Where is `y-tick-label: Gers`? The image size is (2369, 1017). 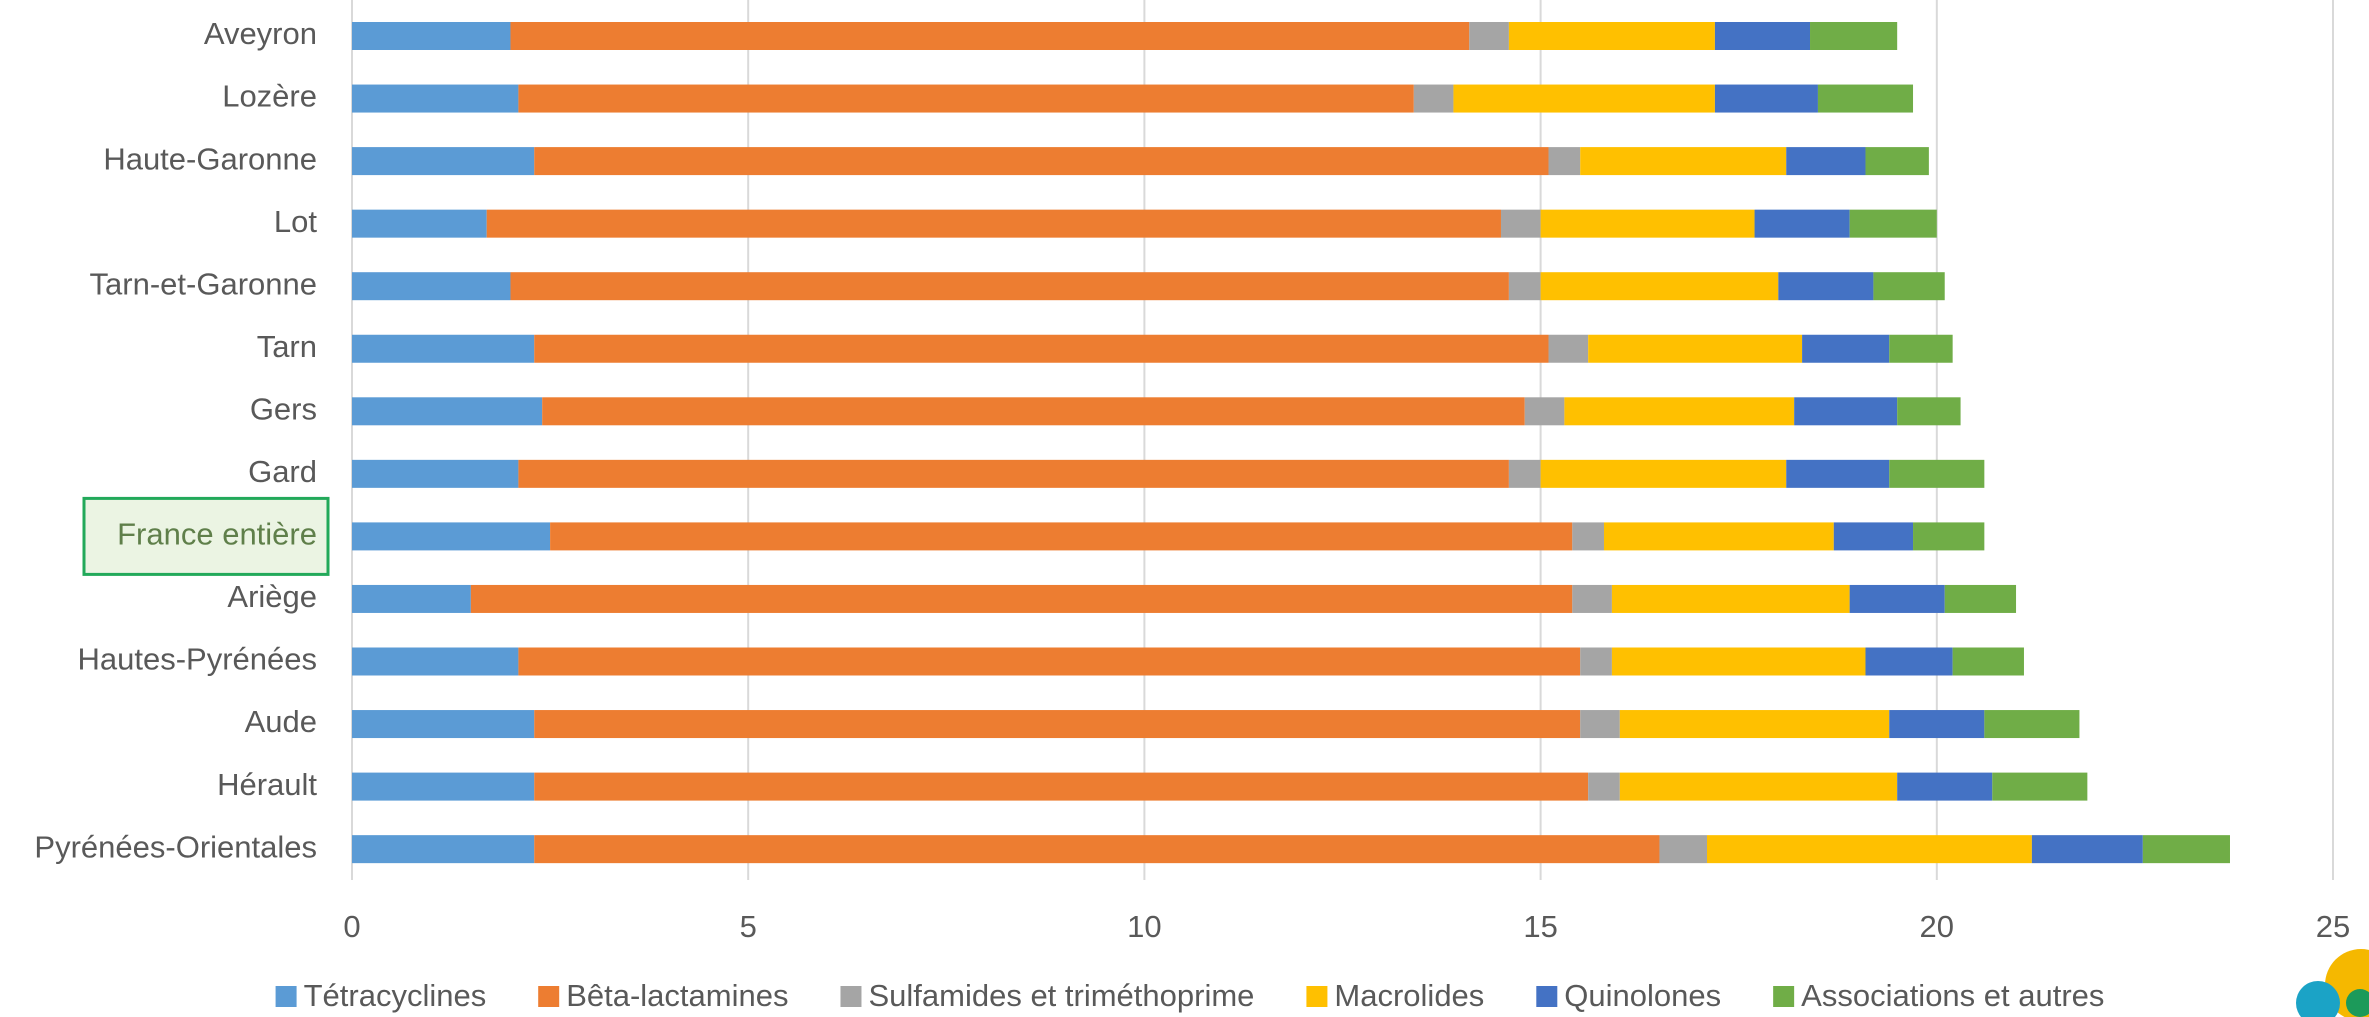
y-tick-label: Gers is located at coordinates (283, 408).